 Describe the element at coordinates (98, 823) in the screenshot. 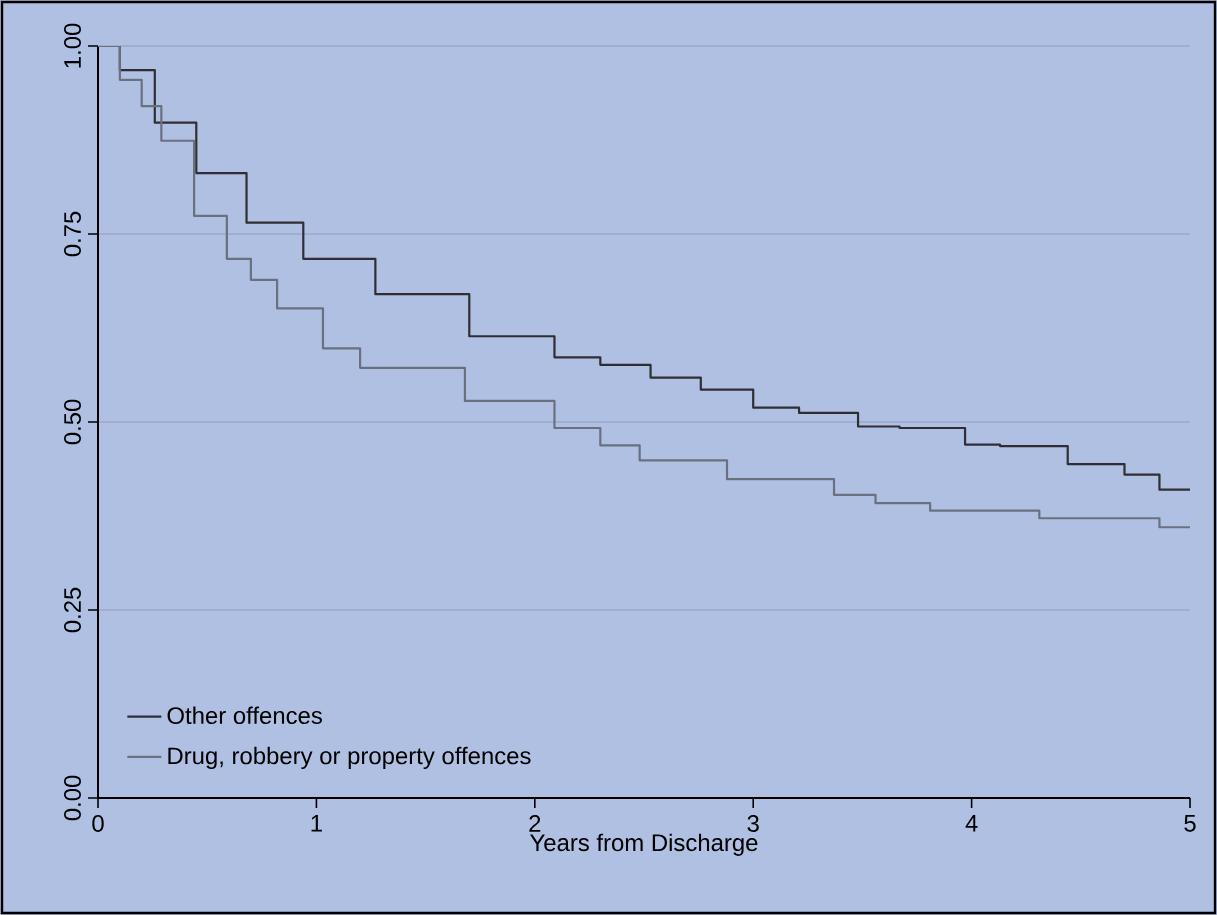

I see `x-tick-label: 0` at that location.